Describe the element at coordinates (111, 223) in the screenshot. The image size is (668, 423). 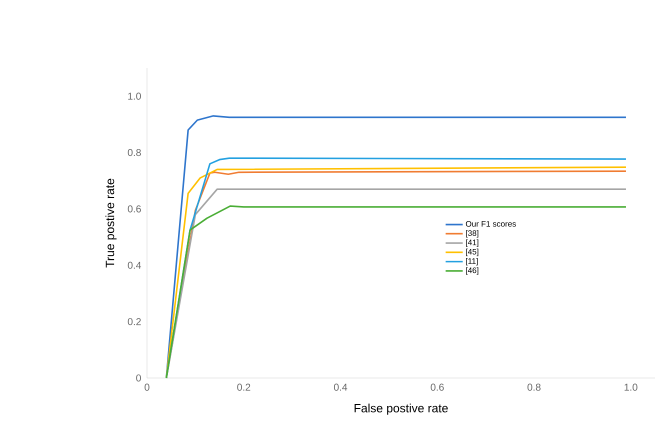
I see `y-axis-title: True postive rate` at that location.